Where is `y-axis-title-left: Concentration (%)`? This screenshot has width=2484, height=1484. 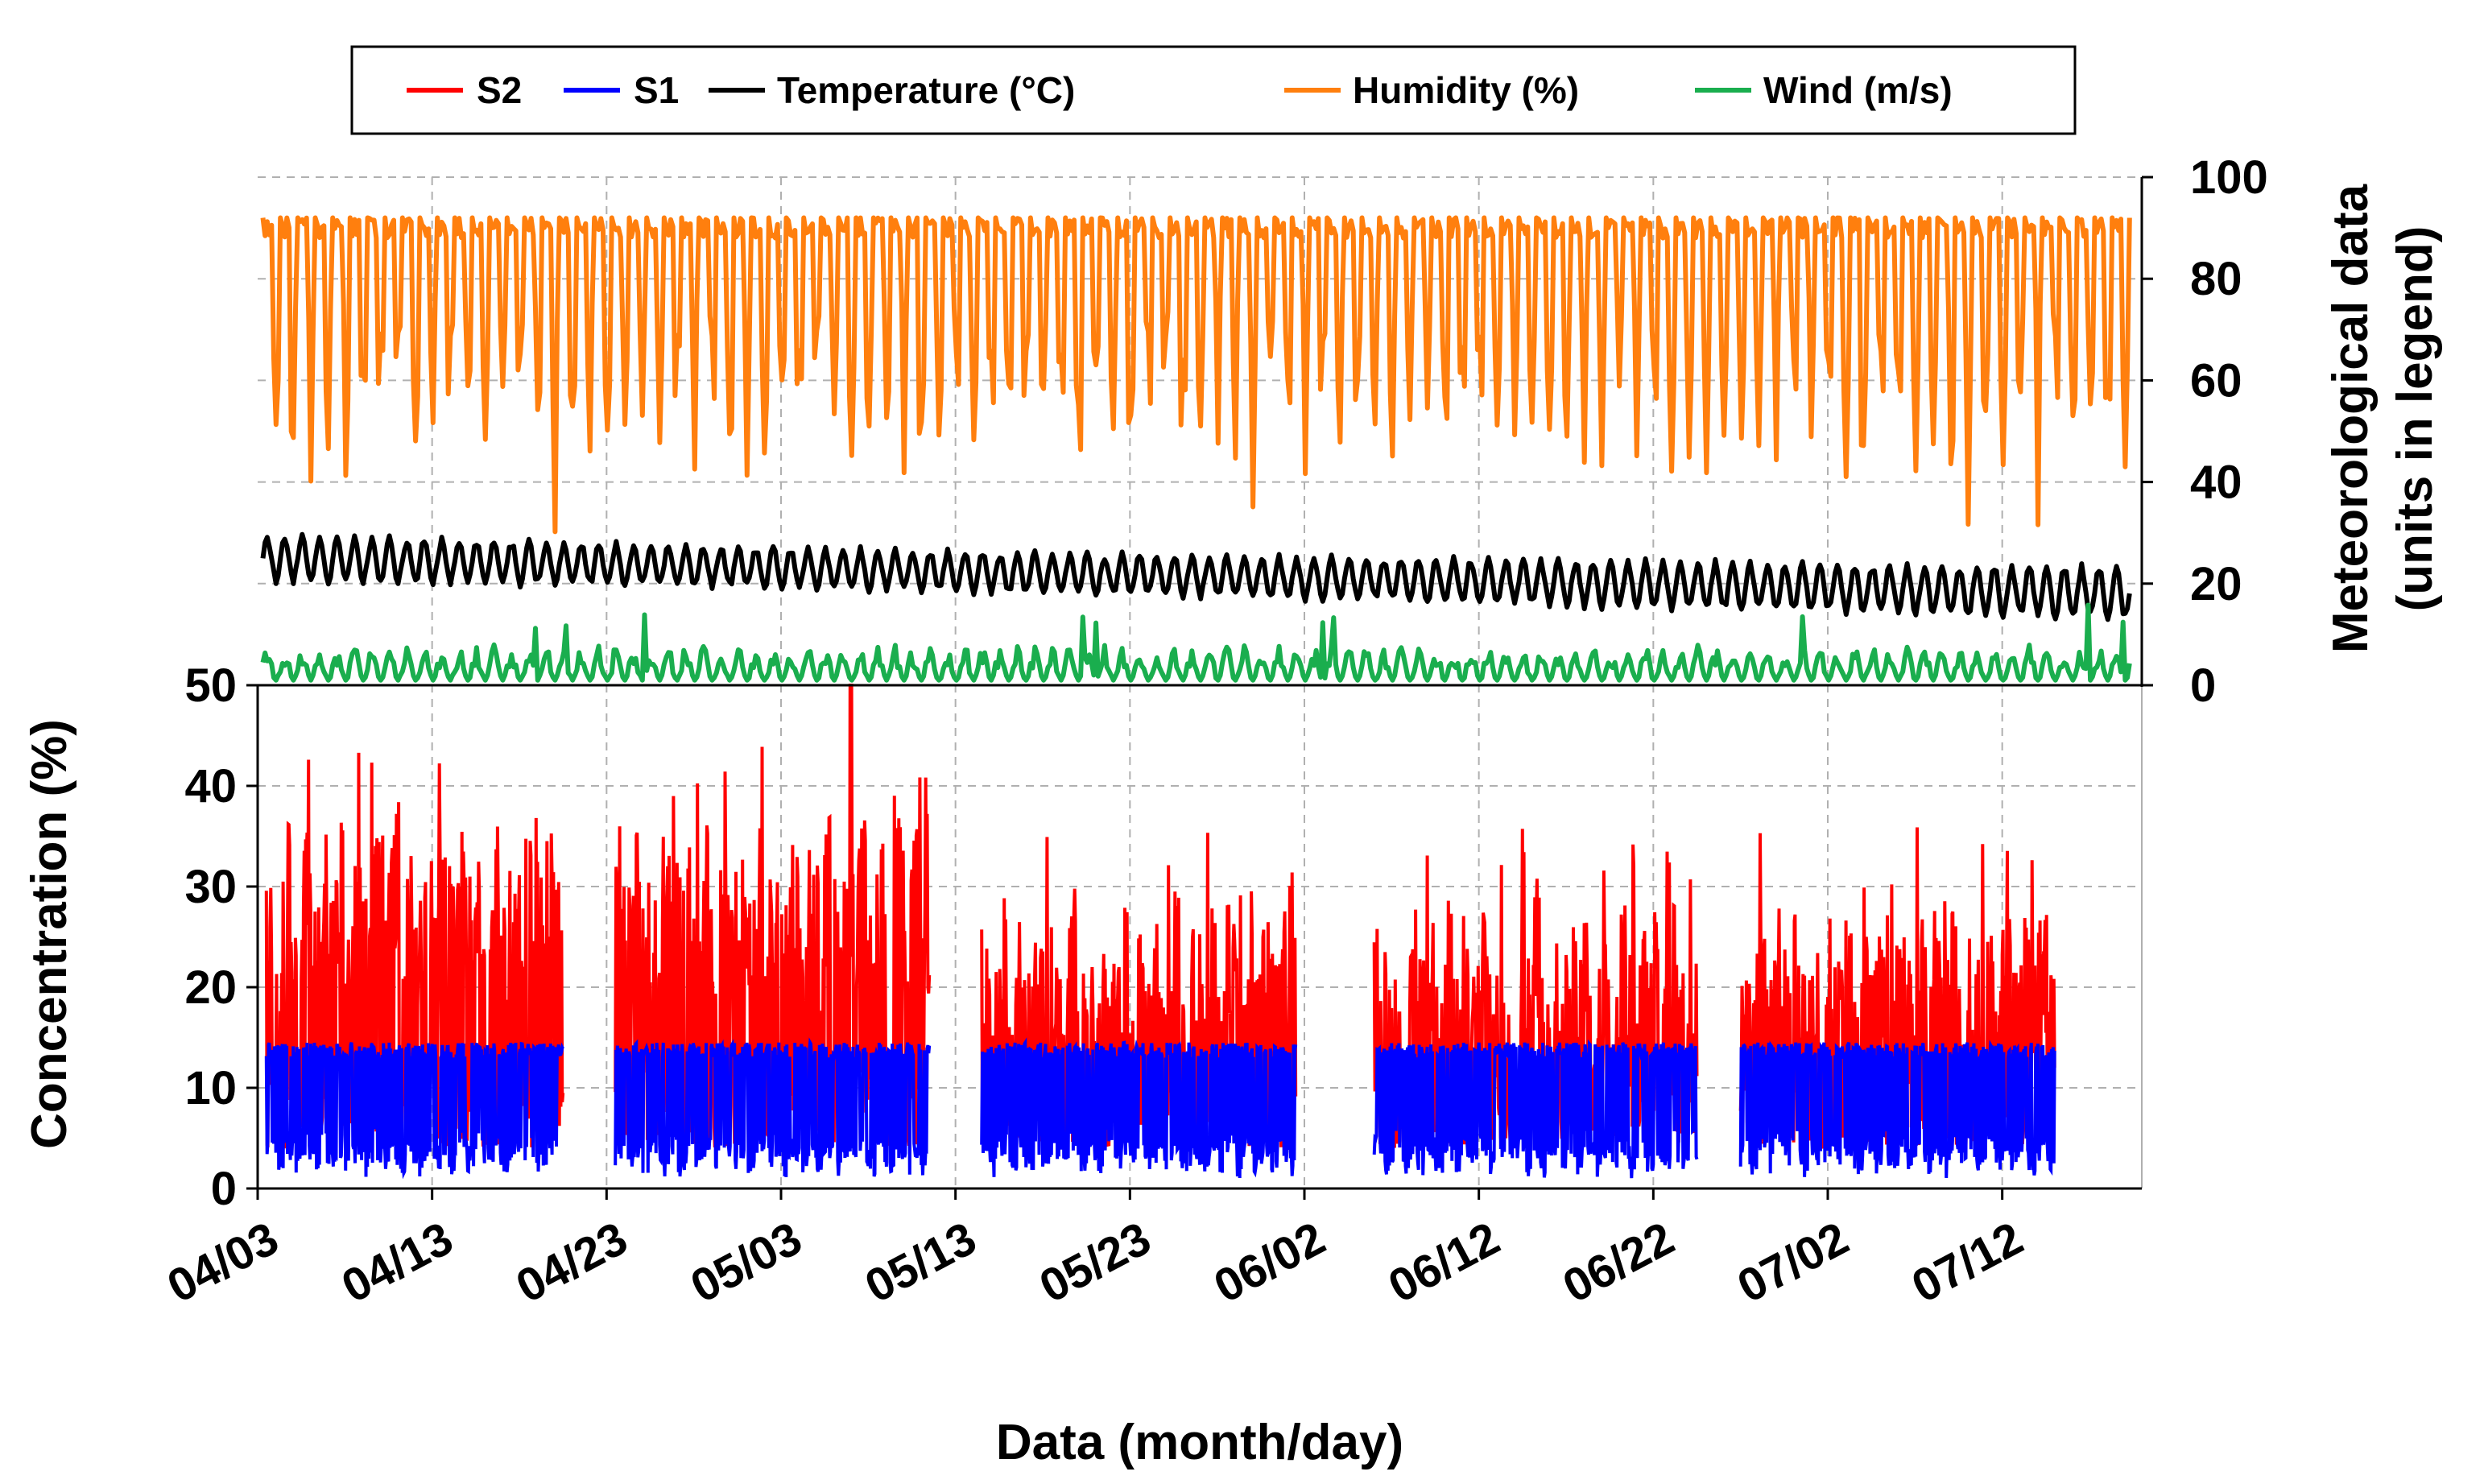
y-axis-title-left: Concentration (%) is located at coordinates (49, 934).